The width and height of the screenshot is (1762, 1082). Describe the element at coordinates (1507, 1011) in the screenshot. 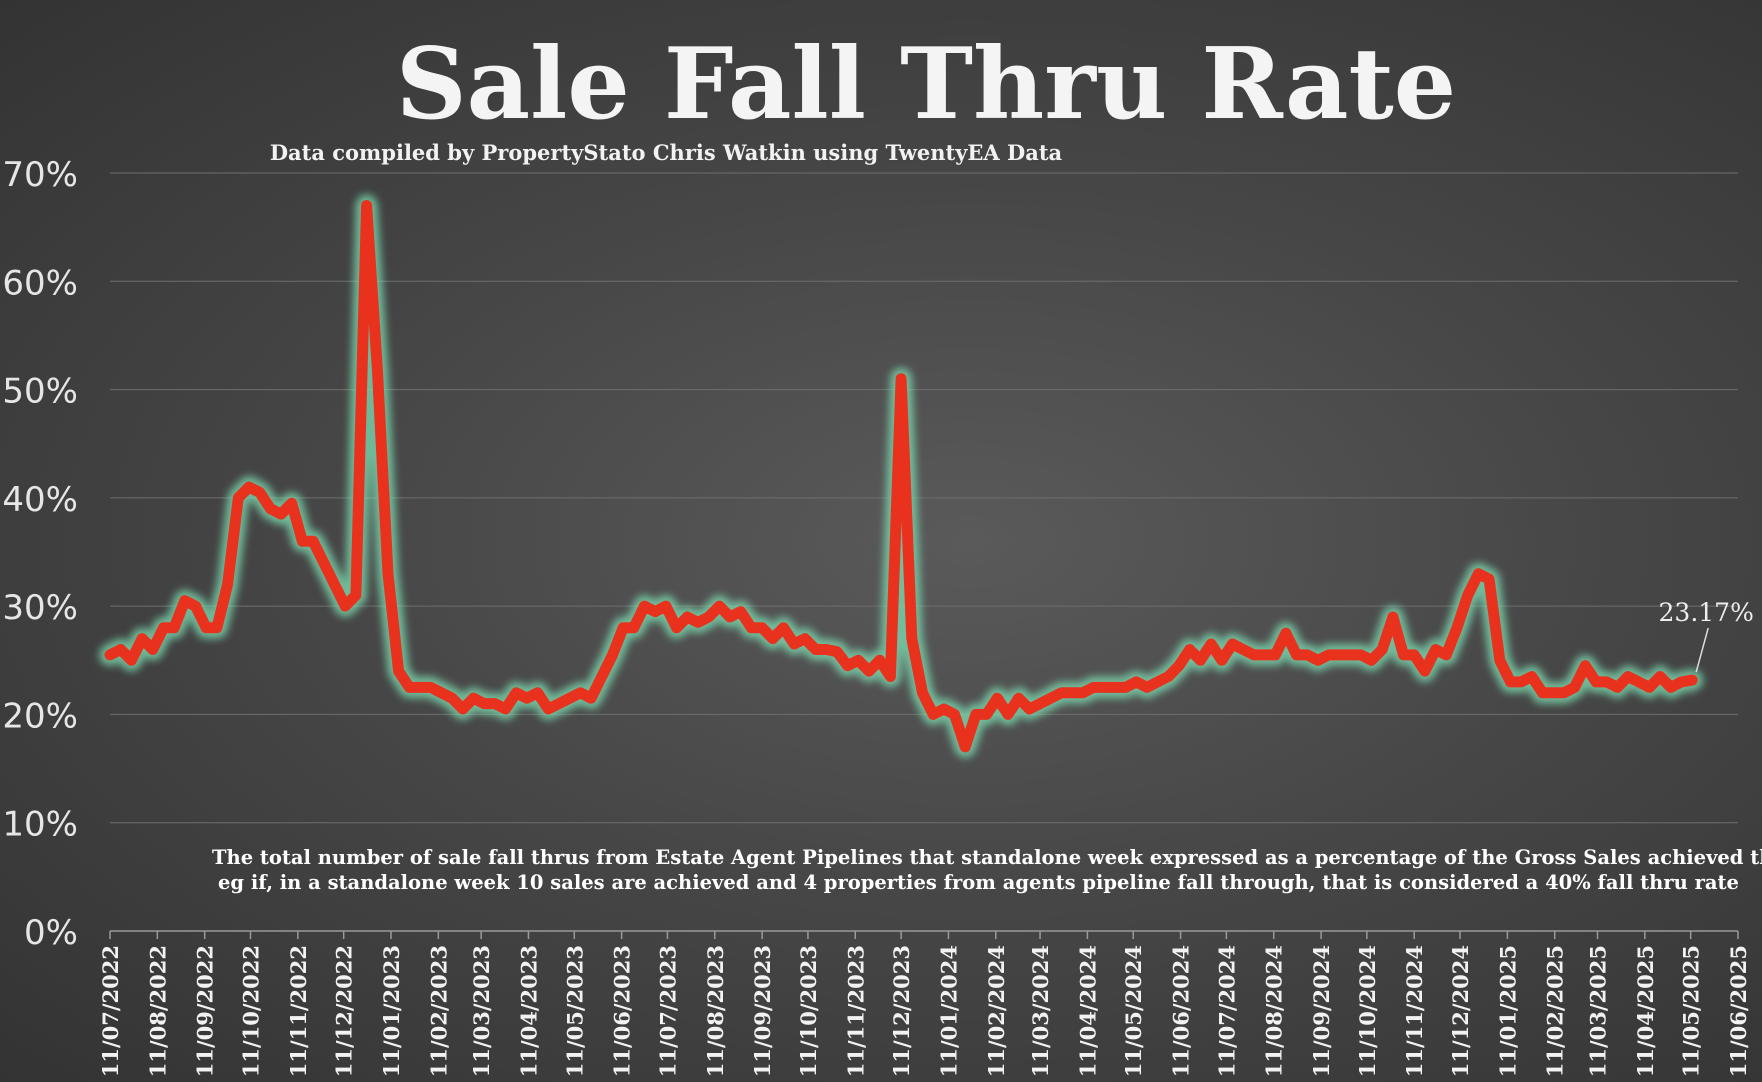

I see `x-tick-label: 11/01/2025` at that location.